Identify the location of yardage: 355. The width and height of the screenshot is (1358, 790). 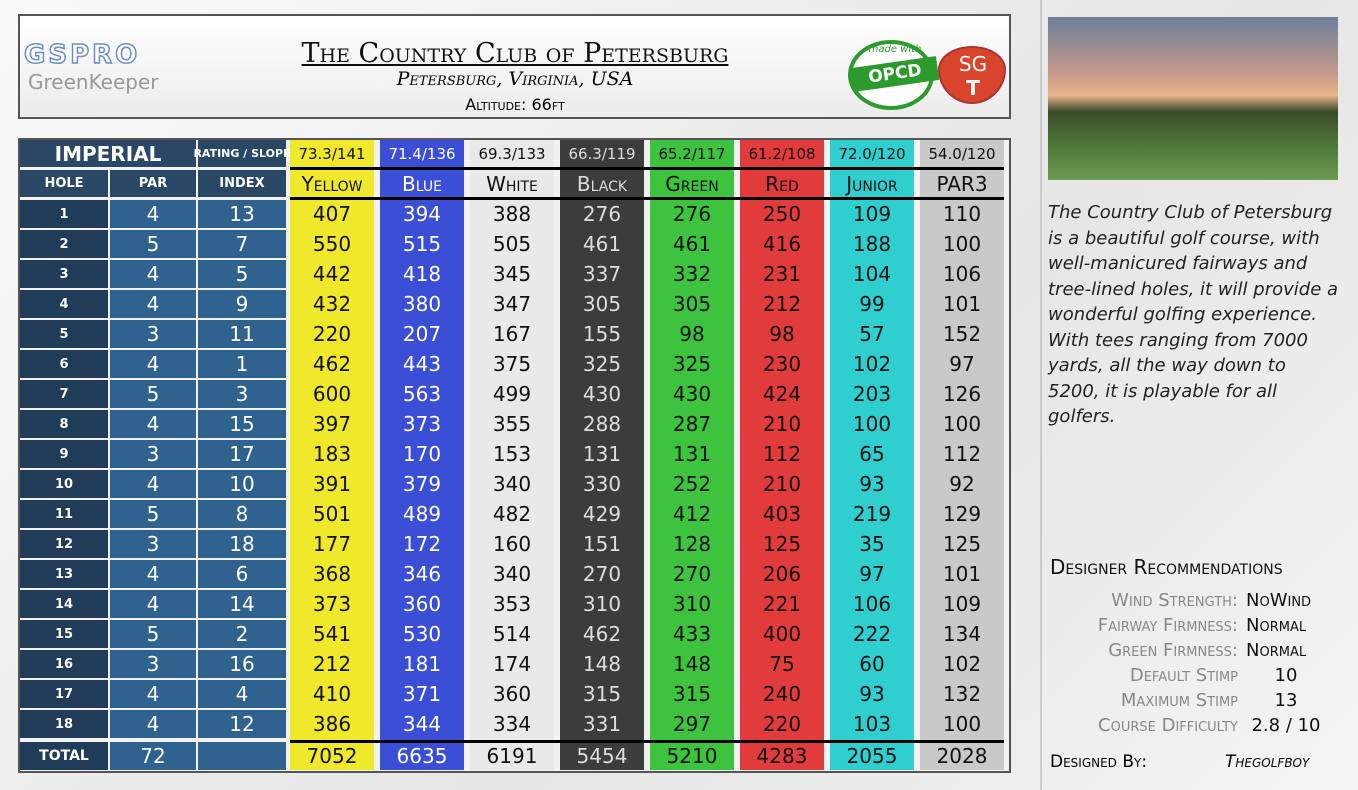
(512, 424).